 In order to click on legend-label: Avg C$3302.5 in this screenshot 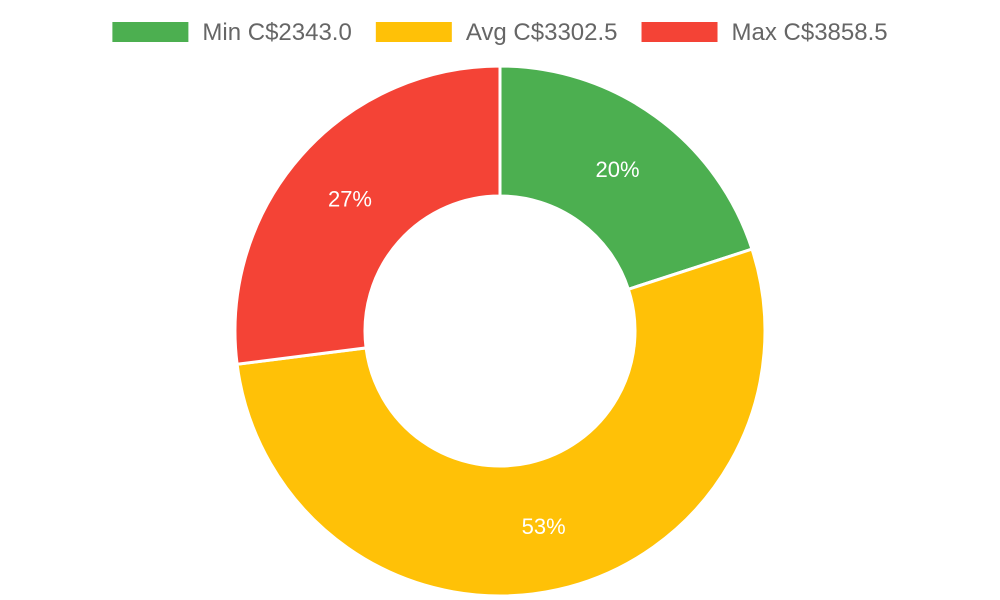, I will do `click(542, 32)`.